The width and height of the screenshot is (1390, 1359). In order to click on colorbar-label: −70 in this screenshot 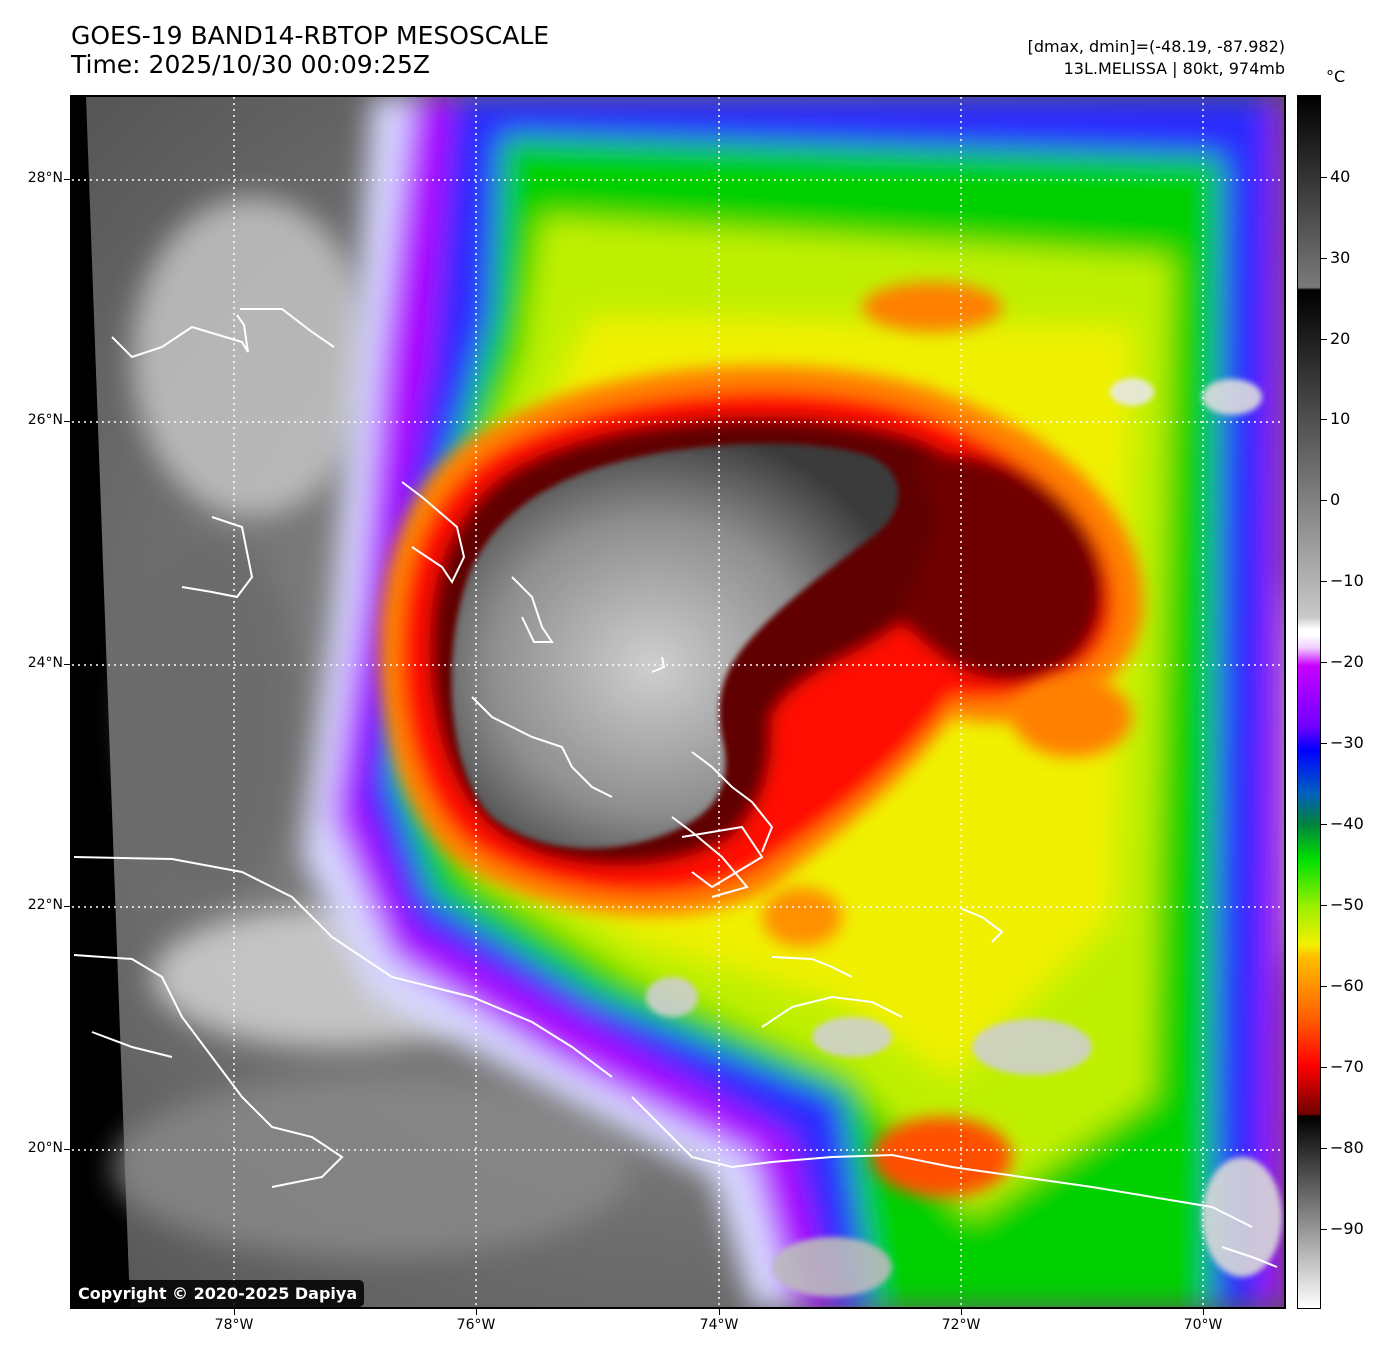, I will do `click(1347, 1066)`.